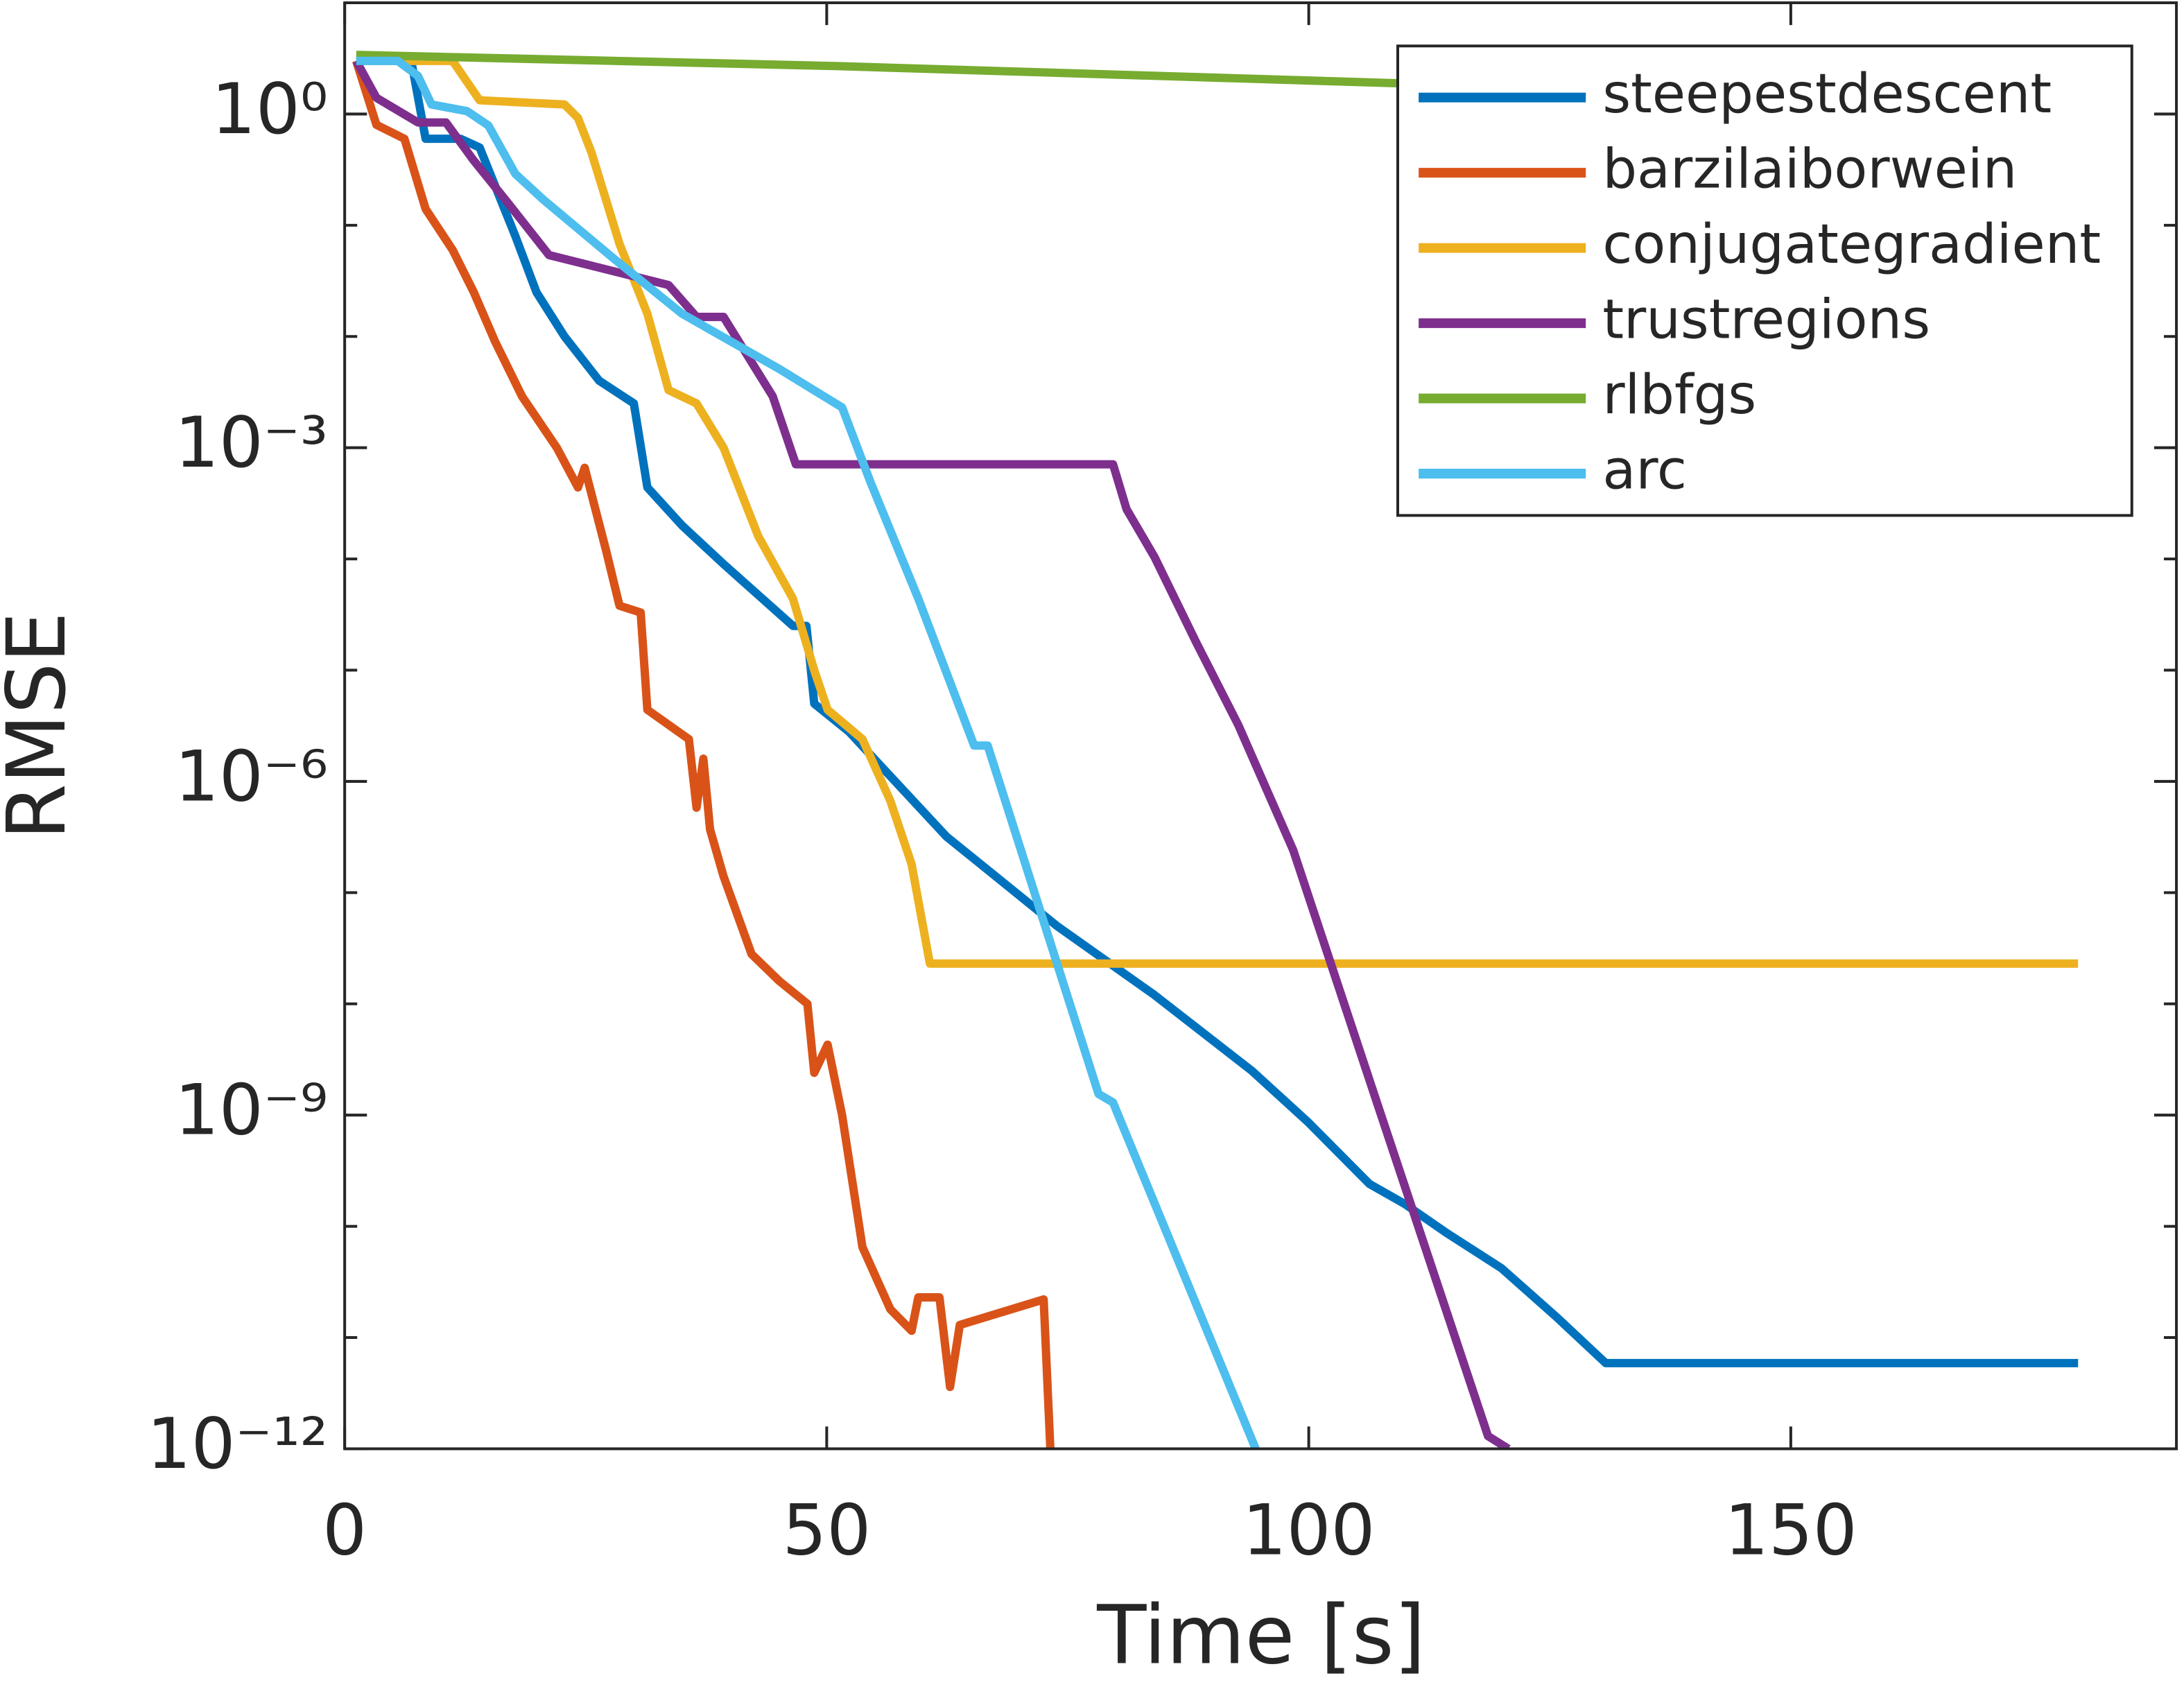 The width and height of the screenshot is (2184, 1687). What do you see at coordinates (1260, 1635) in the screenshot?
I see `x-axis-label: Time [s]` at bounding box center [1260, 1635].